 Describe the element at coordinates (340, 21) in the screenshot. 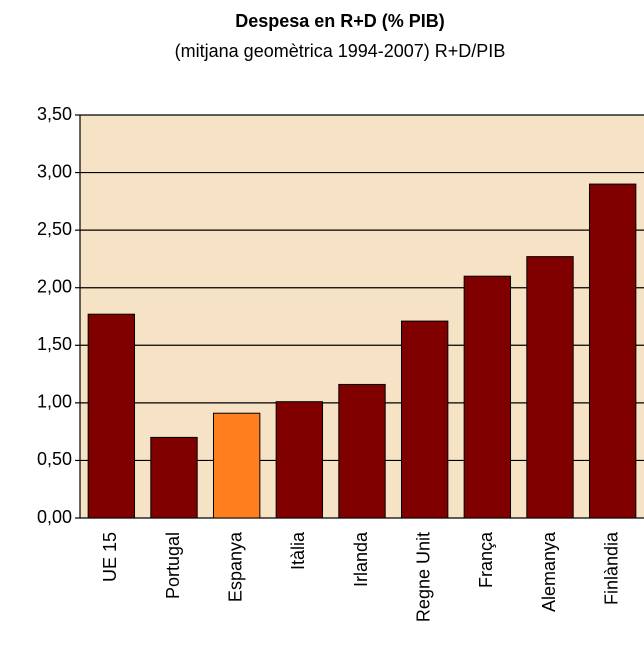

I see `chart-title: Despesa en R+D (% PIB)` at that location.